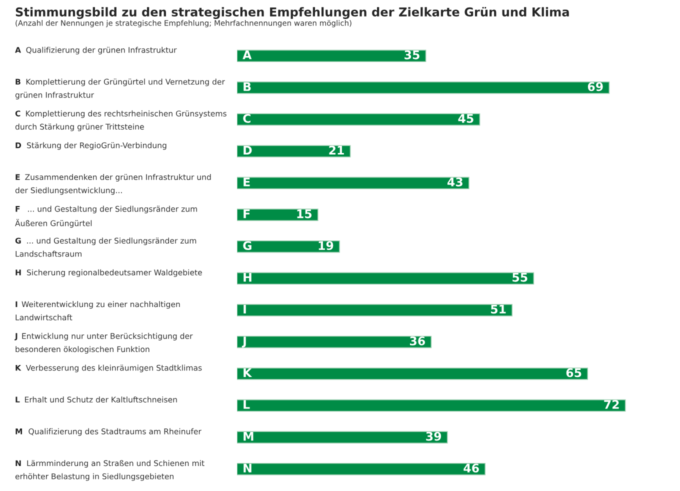  I want to click on chart-title: Stimmungsbild zu den strategischen Empfehlungen der Zielkarte Grün und Klima, so click(292, 13).